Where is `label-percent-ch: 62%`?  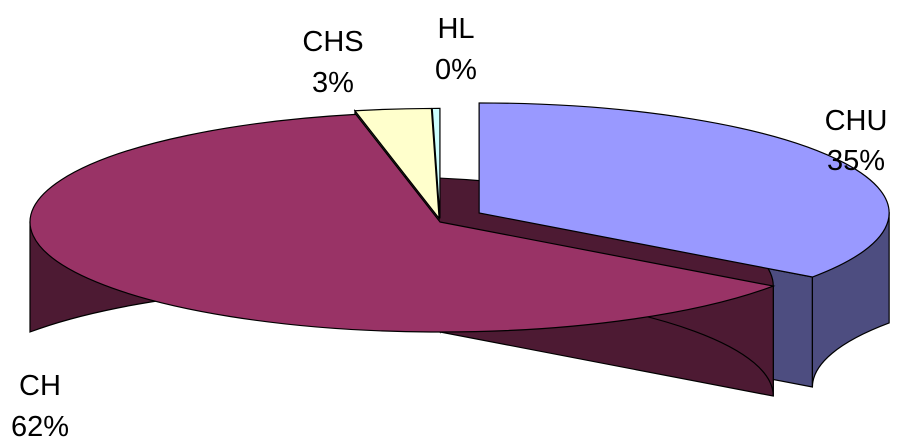
label-percent-ch: 62% is located at coordinates (40, 426).